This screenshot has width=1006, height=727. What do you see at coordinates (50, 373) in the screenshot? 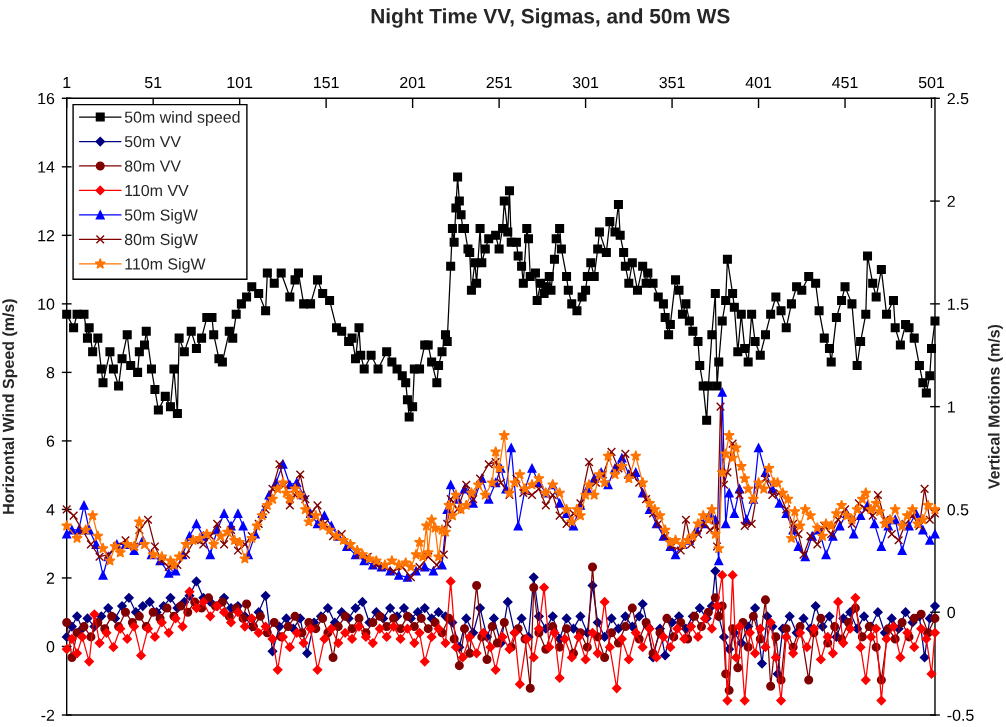
I see `y-tick-label: 8` at bounding box center [50, 373].